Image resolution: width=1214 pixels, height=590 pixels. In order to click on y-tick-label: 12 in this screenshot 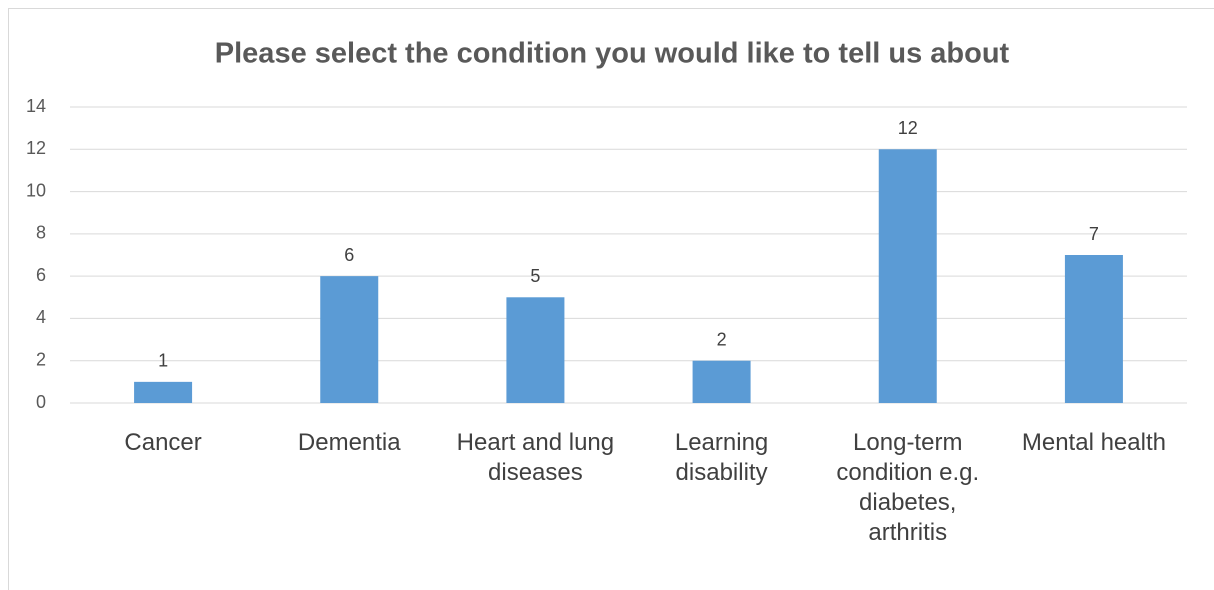, I will do `click(36, 148)`.